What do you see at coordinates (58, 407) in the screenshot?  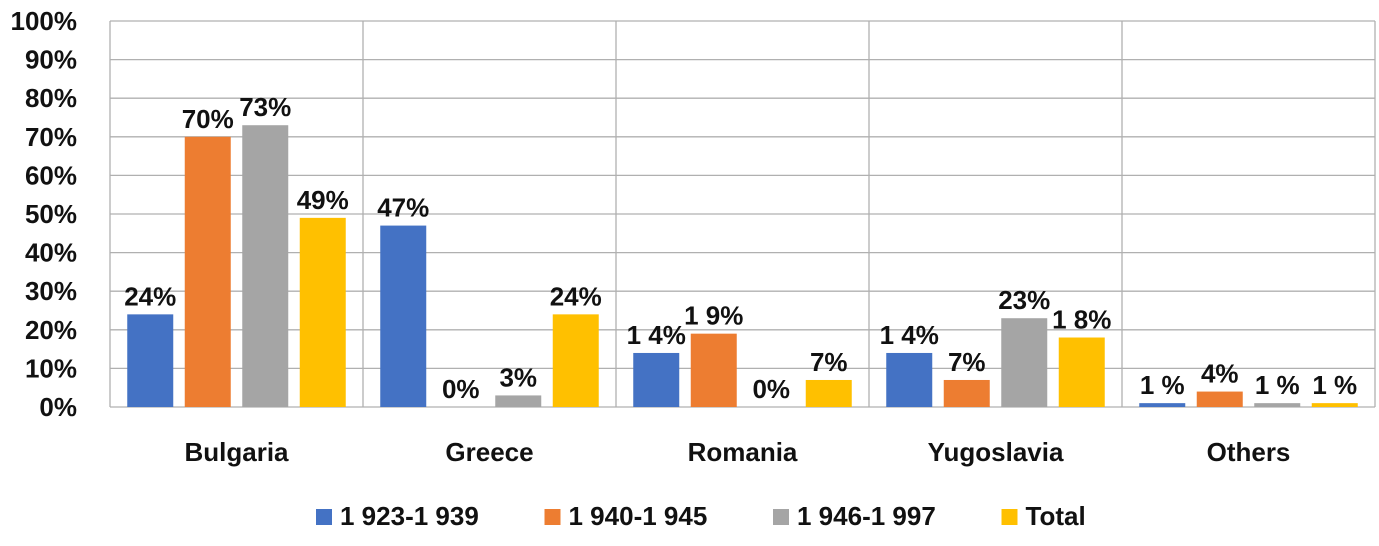 I see `y-tick-label: 0%` at bounding box center [58, 407].